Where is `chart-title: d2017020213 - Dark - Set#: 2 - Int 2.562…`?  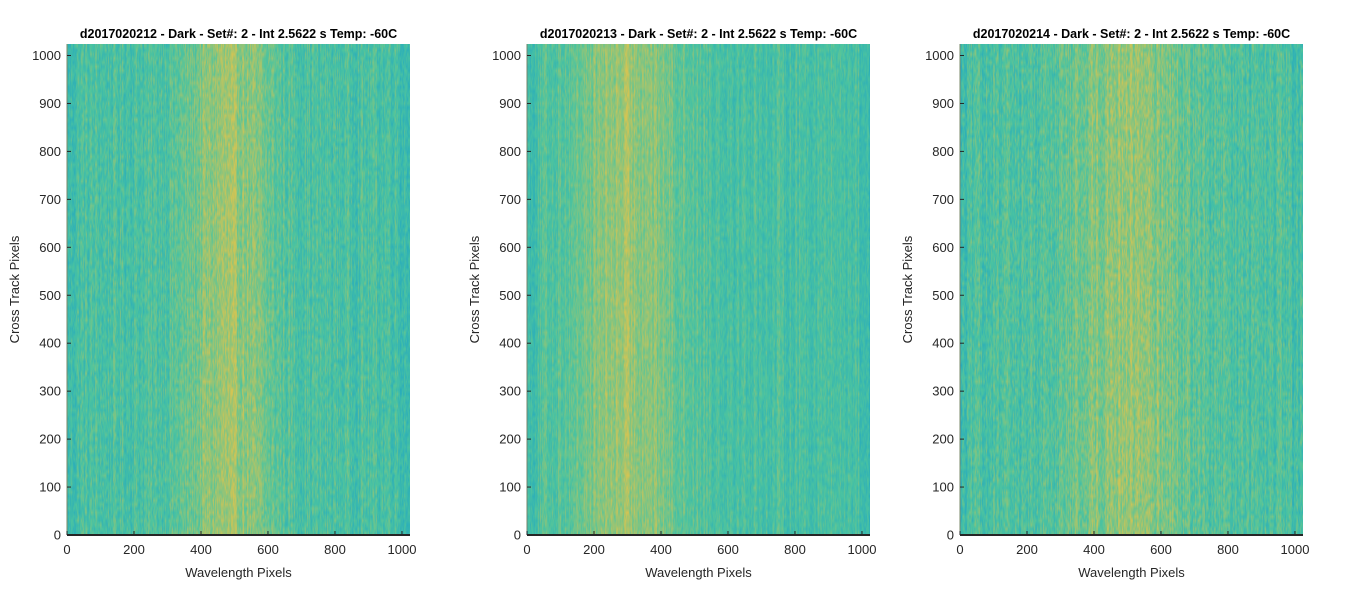 chart-title: d2017020213 - Dark - Set#: 2 - Int 2.562… is located at coordinates (698, 34).